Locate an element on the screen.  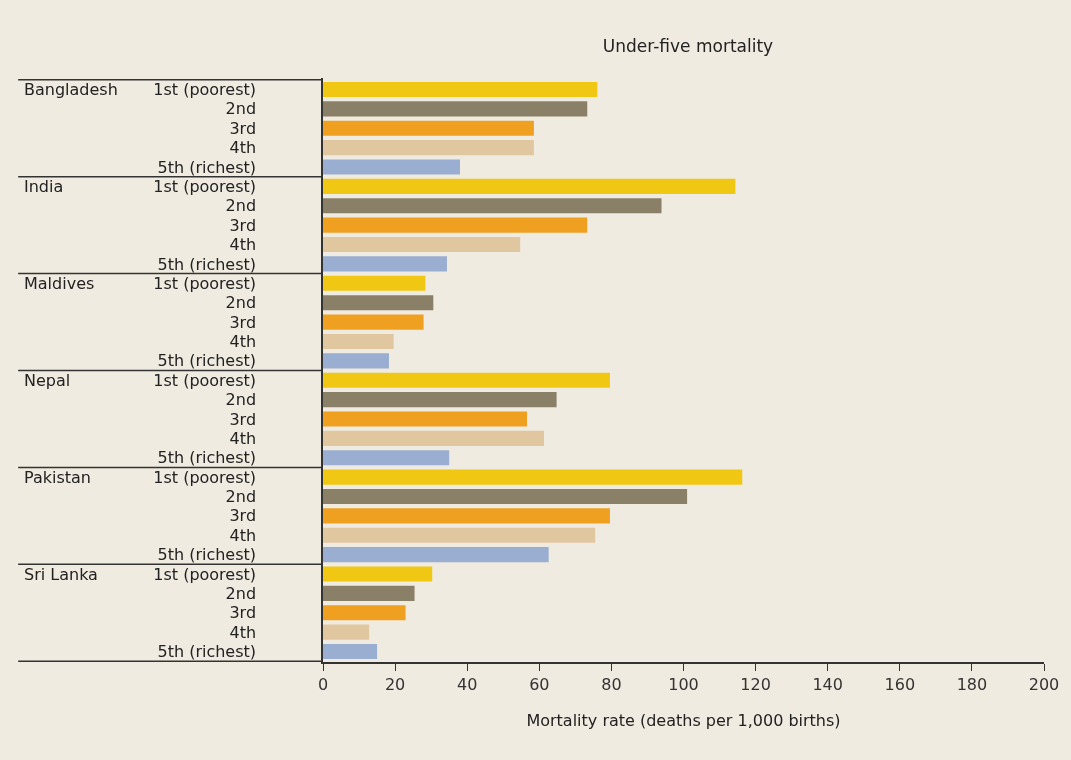
x-tick-label: 120 is located at coordinates (755, 684).